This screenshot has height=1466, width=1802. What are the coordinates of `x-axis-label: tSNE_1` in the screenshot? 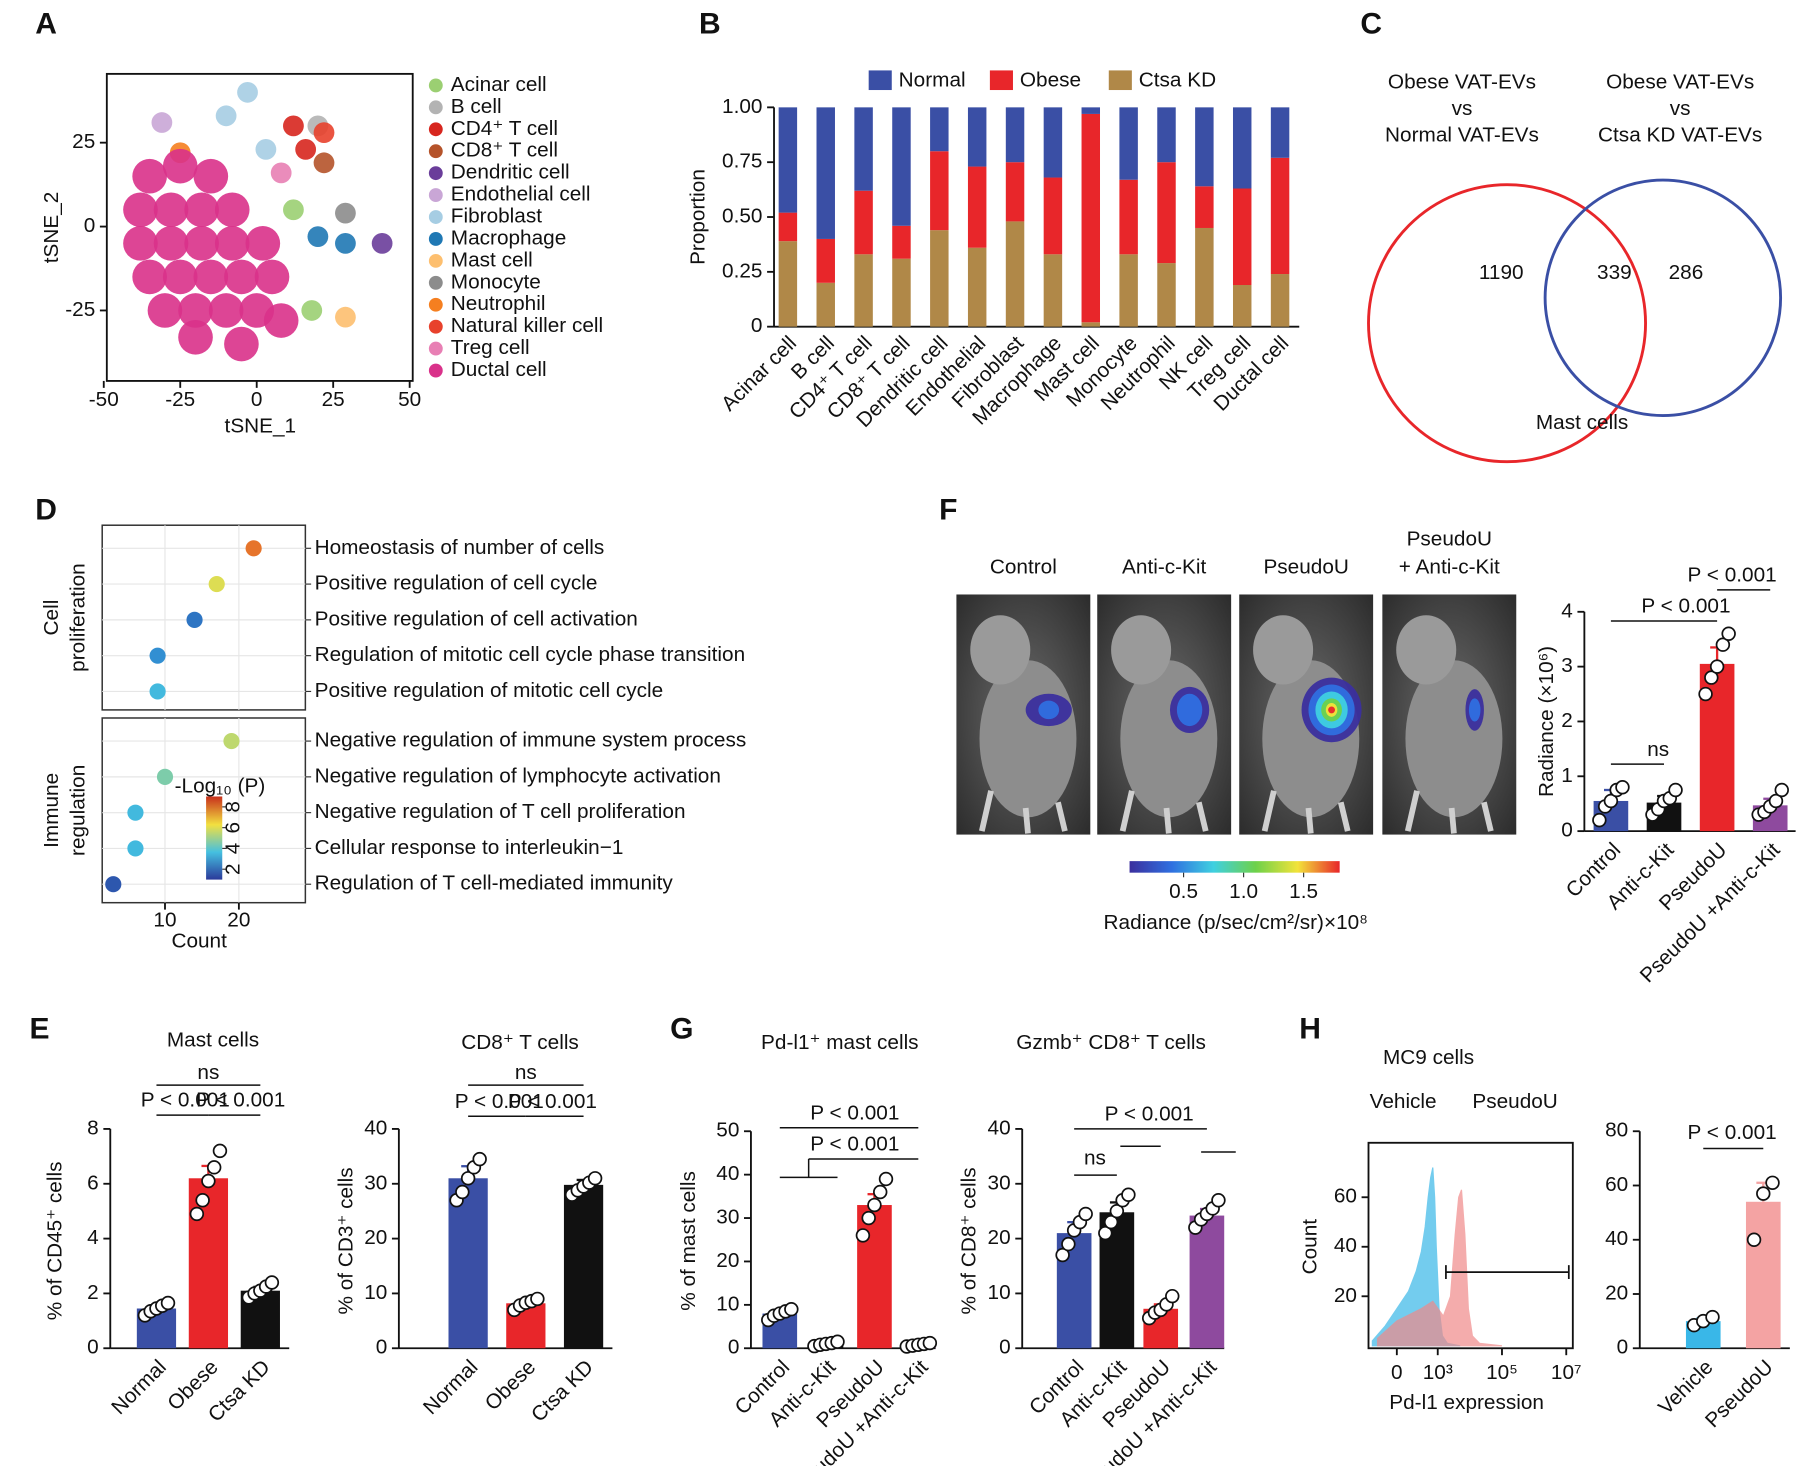 It's located at (261, 426).